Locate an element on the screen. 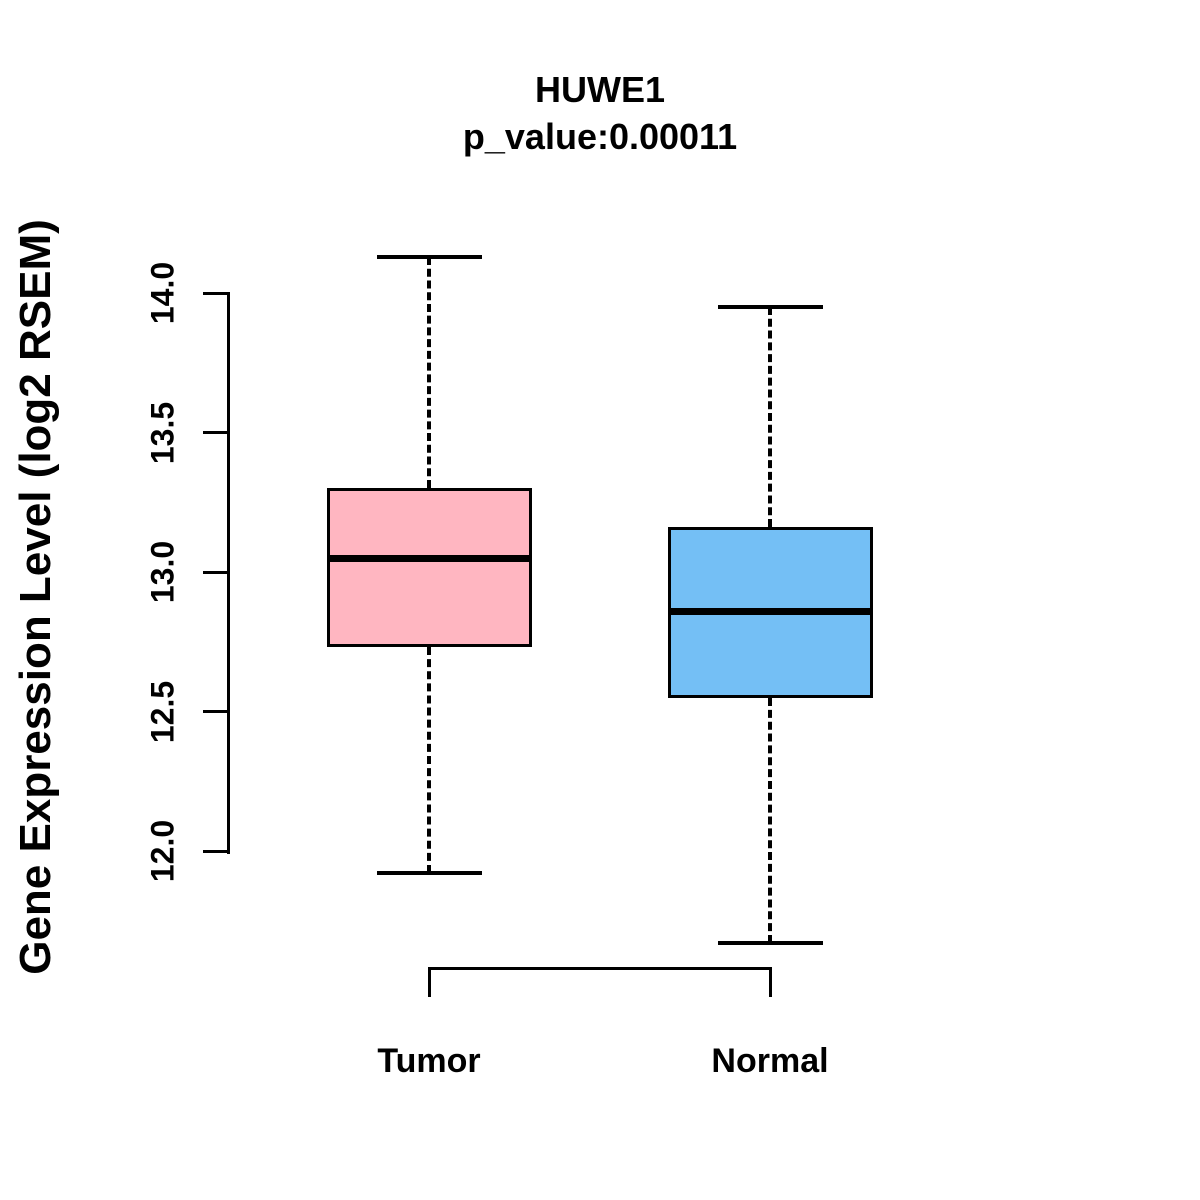  y-tick-label: 13.5 is located at coordinates (162, 432).